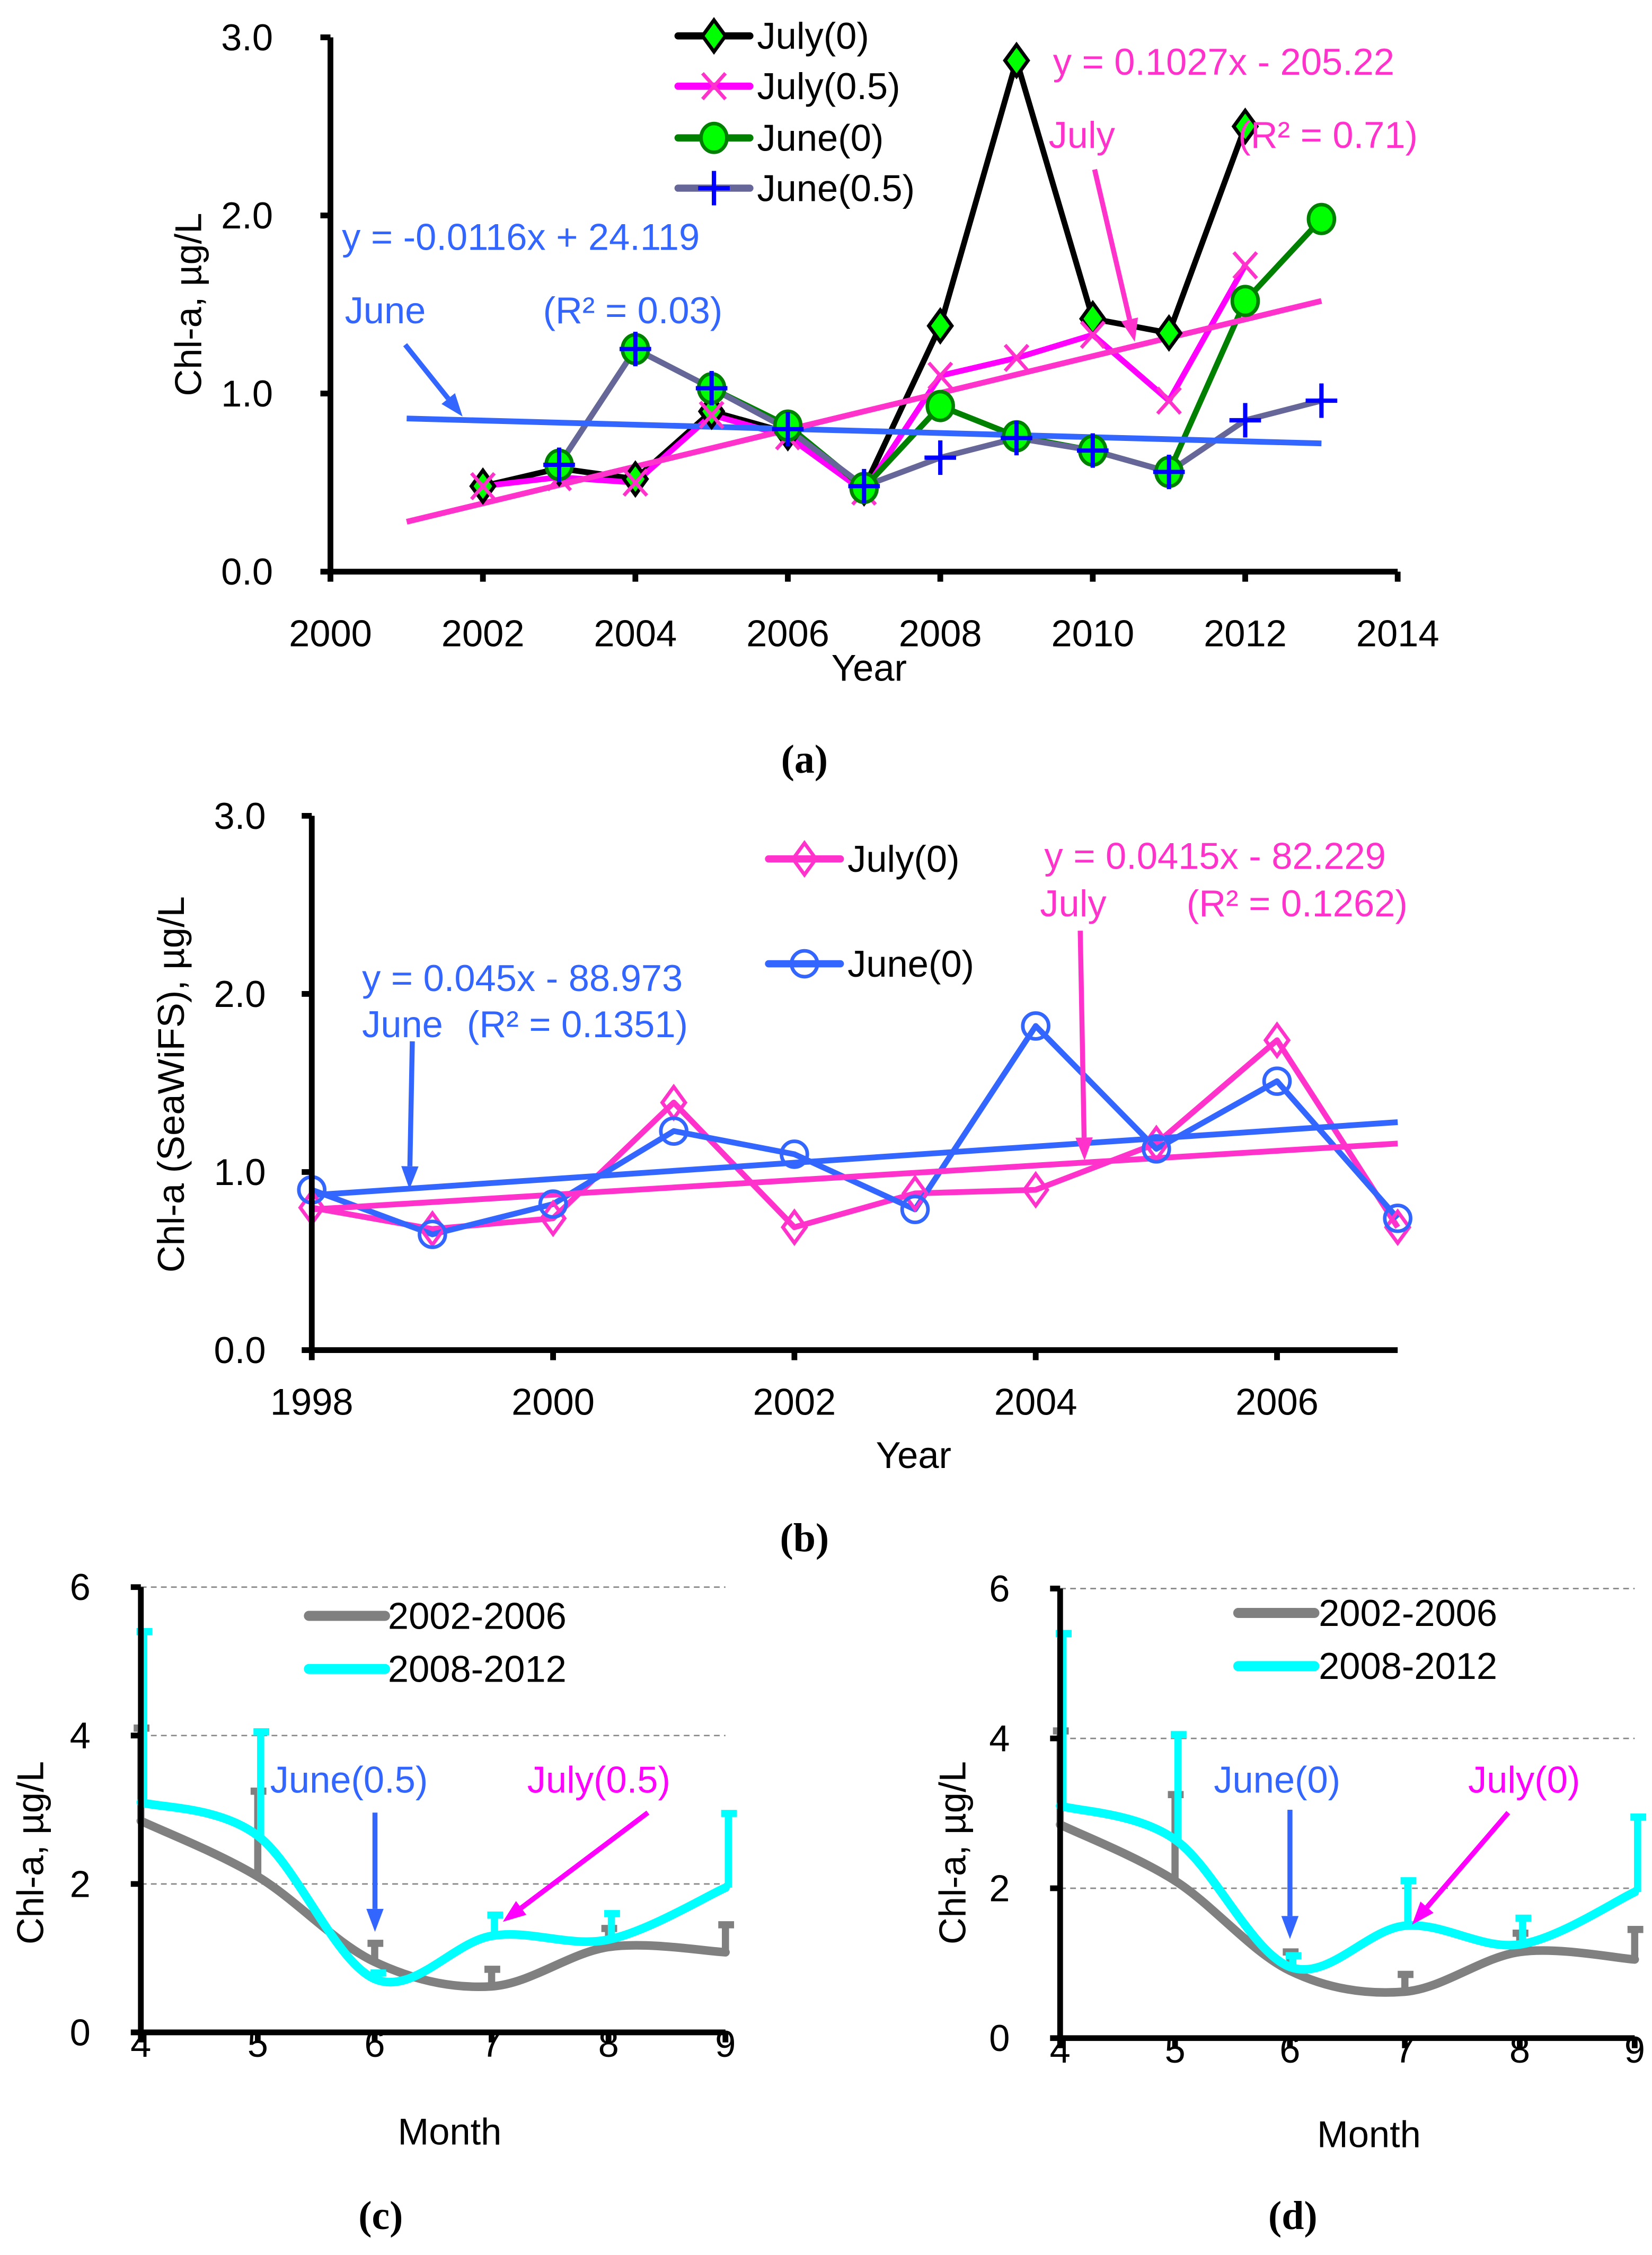 This screenshot has width=1652, height=2255. Describe the element at coordinates (1082, 135) in the screenshot. I see `annotation-text: July` at that location.